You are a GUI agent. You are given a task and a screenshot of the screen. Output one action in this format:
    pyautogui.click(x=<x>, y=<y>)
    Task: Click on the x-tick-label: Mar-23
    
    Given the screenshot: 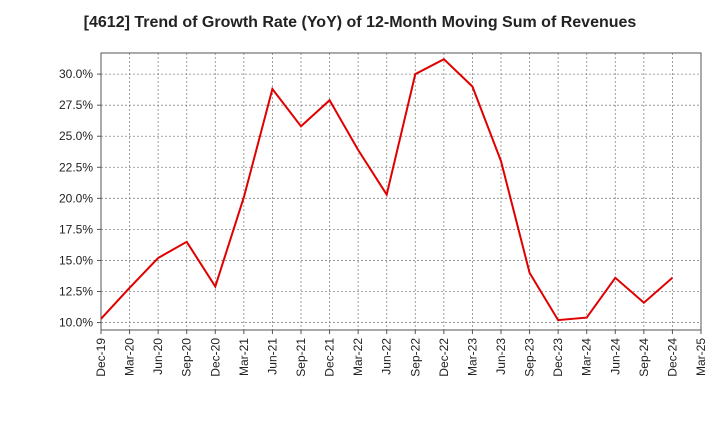 What is the action you would take?
    pyautogui.click(x=472, y=357)
    